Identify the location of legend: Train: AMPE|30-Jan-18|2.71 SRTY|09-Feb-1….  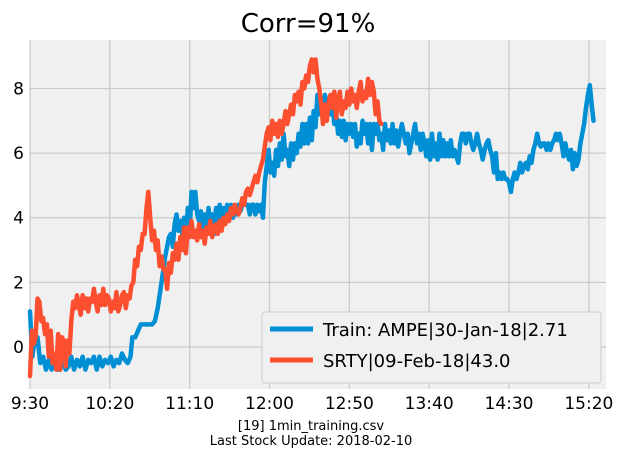
(431, 347).